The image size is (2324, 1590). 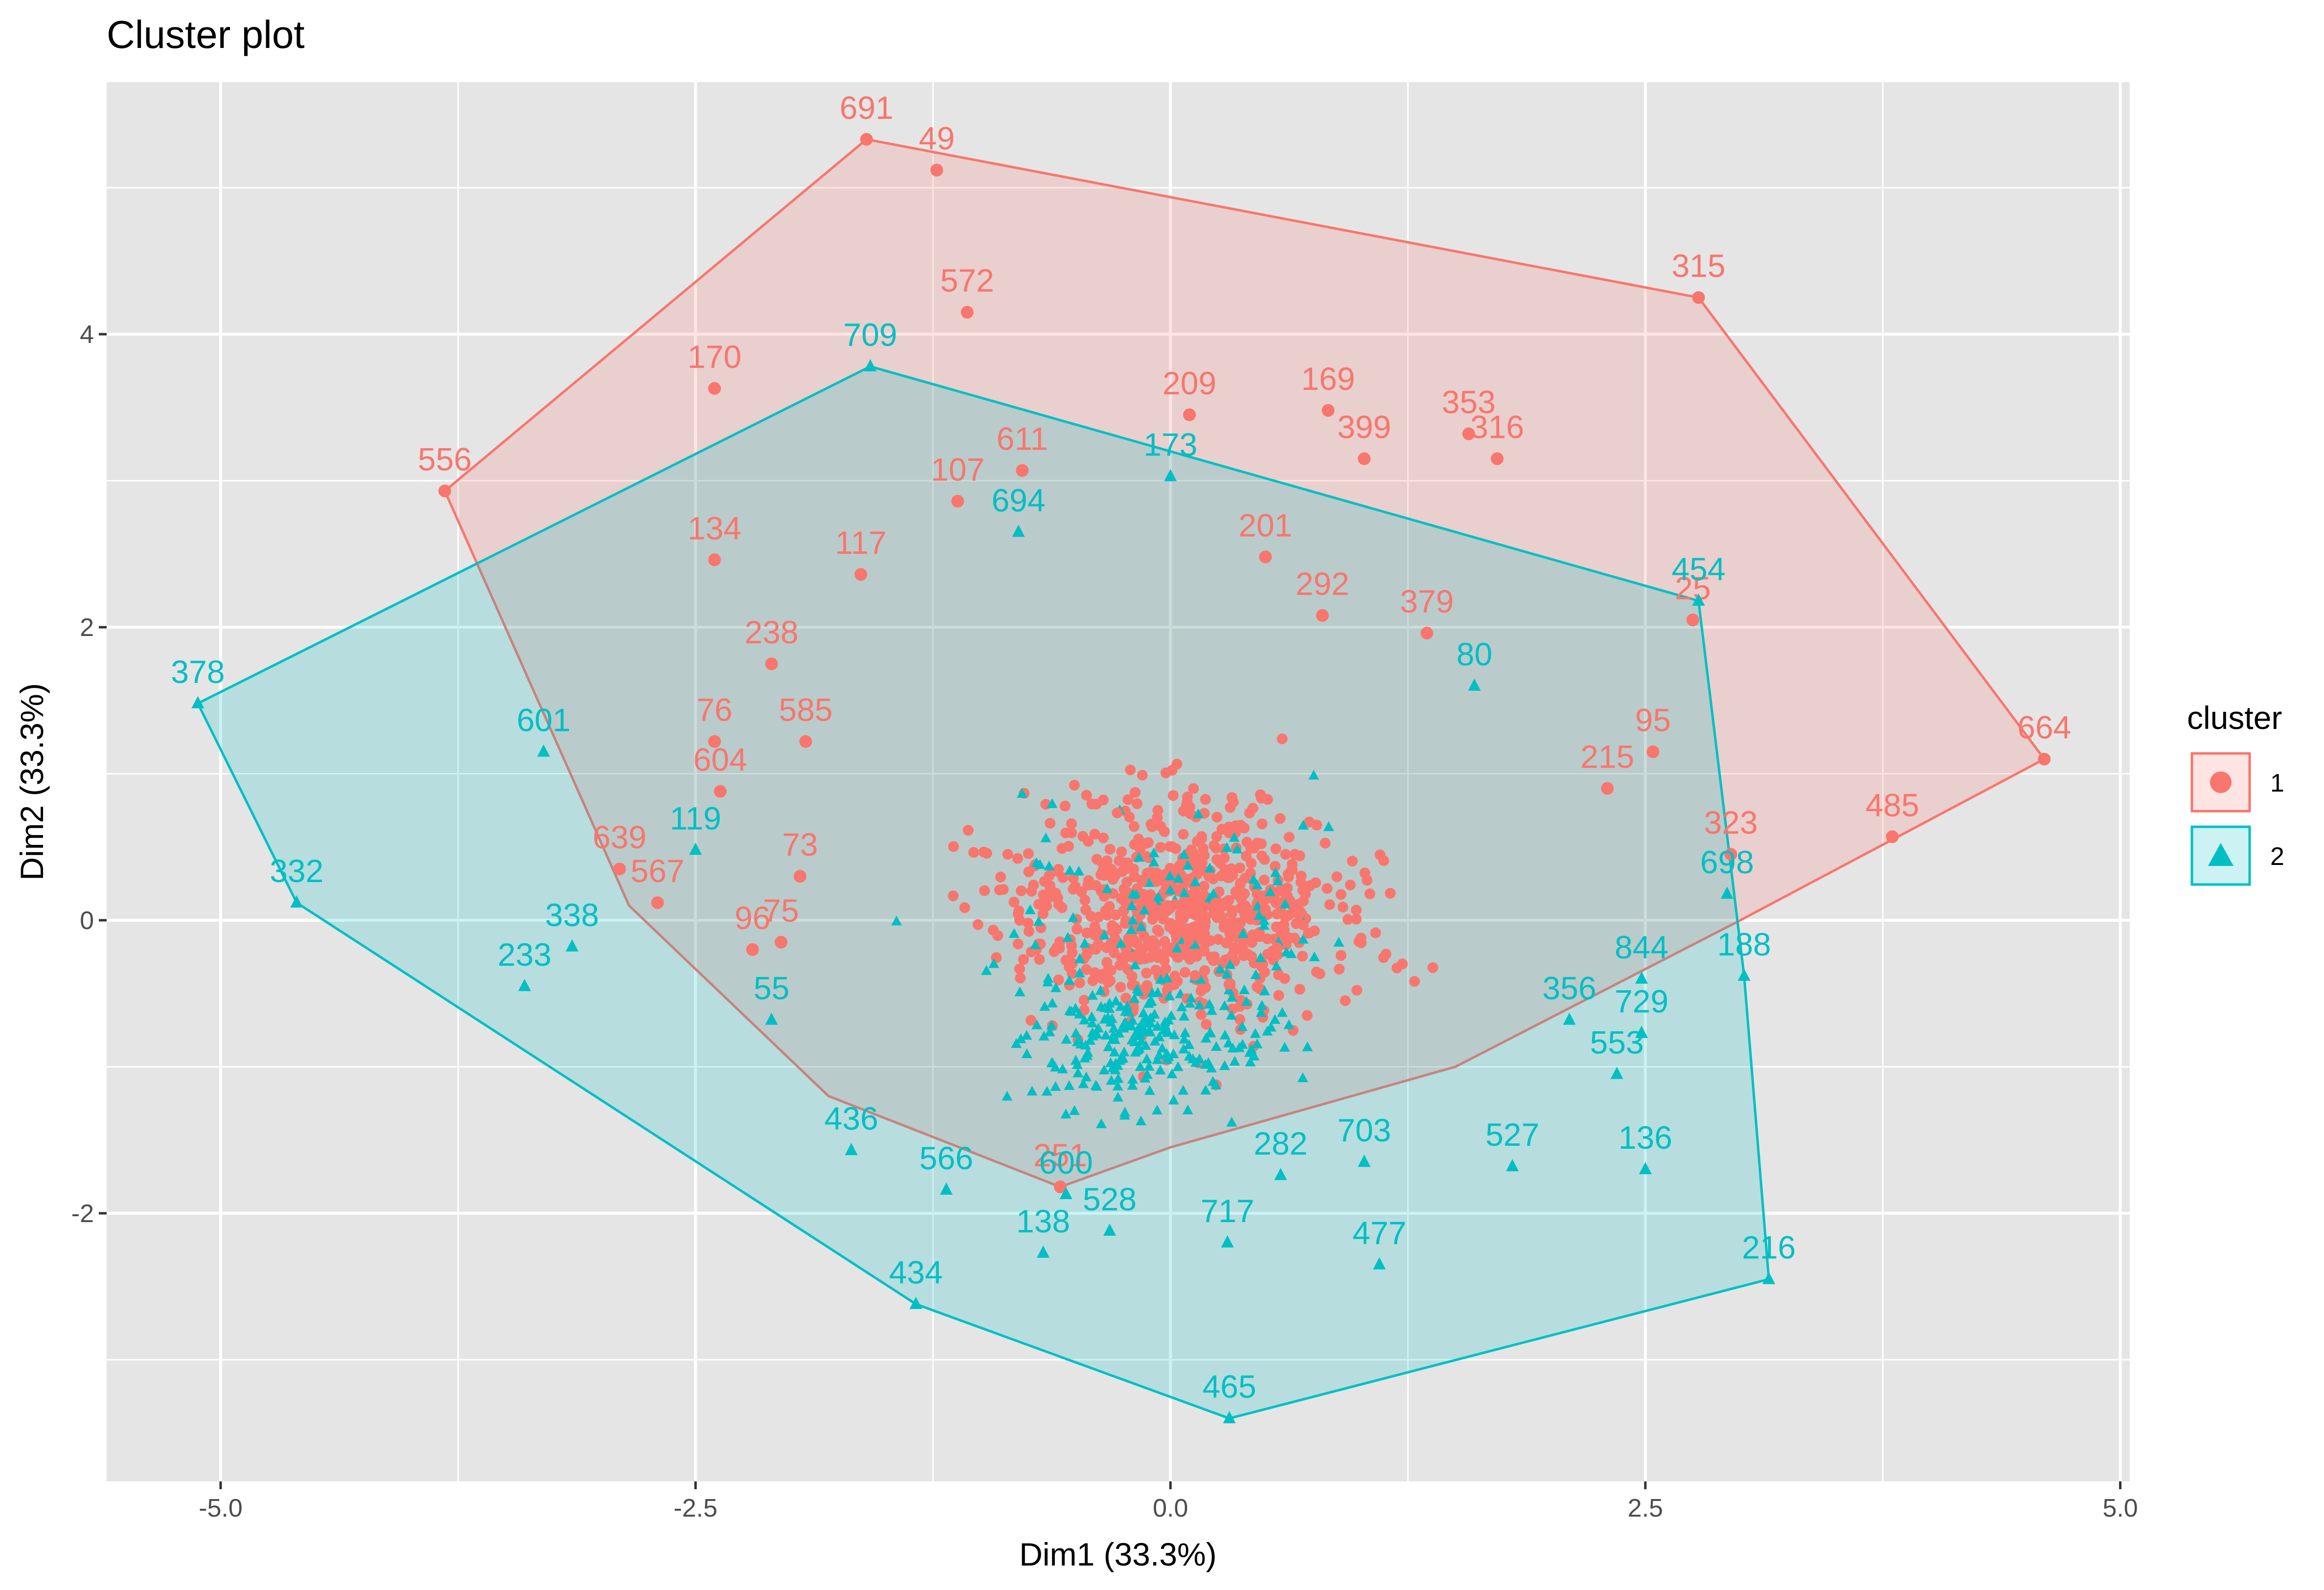 What do you see at coordinates (781, 911) in the screenshot?
I see `point-label: 75` at bounding box center [781, 911].